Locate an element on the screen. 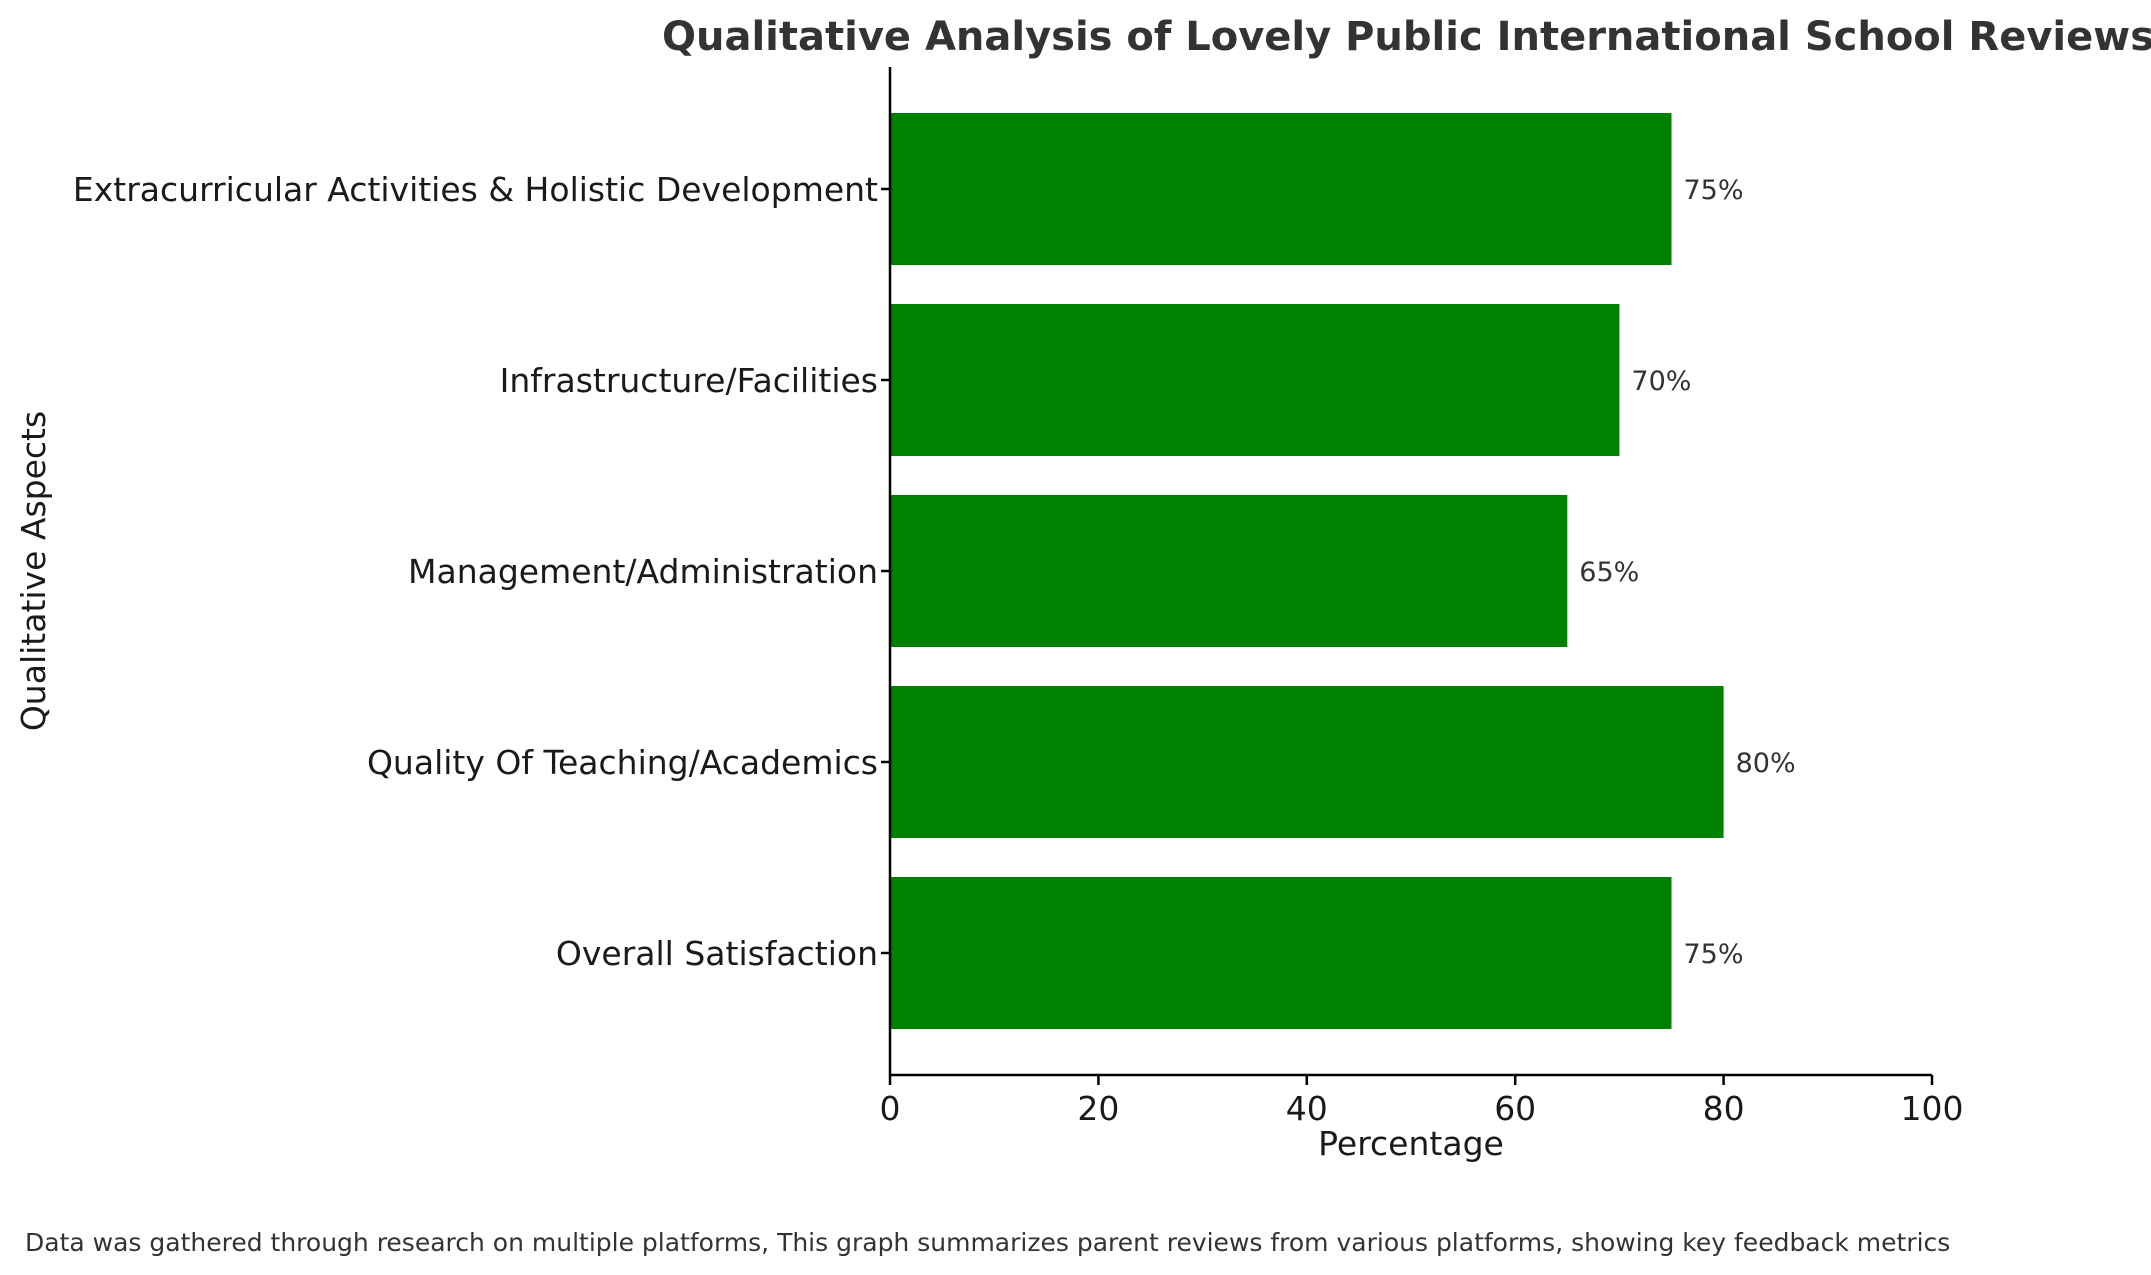 This screenshot has height=1275, width=2151. x-axis-label: Percentage is located at coordinates (1411, 1143).